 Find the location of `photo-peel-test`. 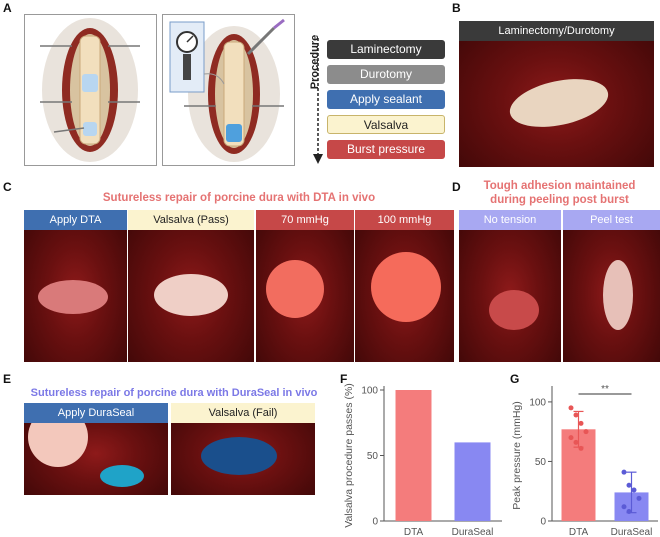

photo-peel-test is located at coordinates (611, 286).